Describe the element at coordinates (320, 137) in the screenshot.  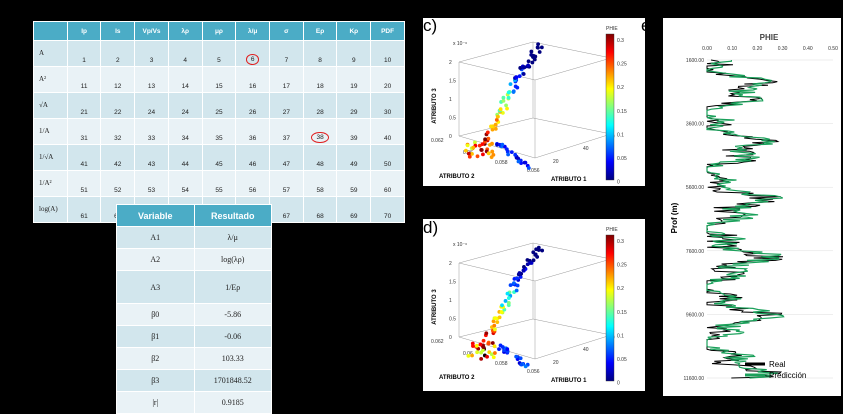
I see `highlighted-cell-marker: 38` at that location.